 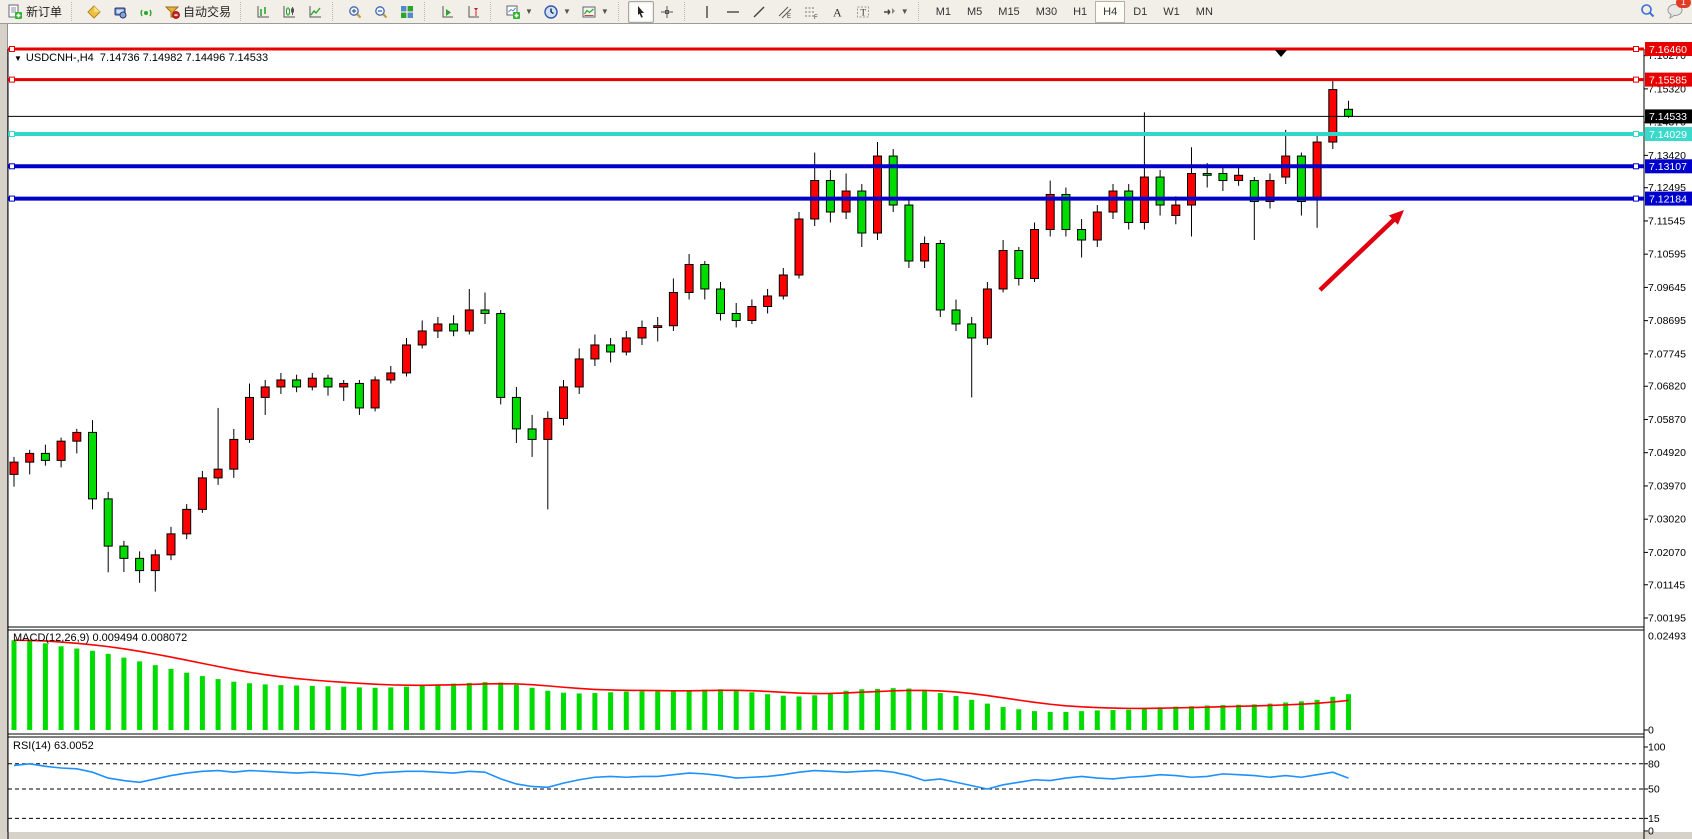 I want to click on timeframe-d1: D1, so click(x=1140, y=11).